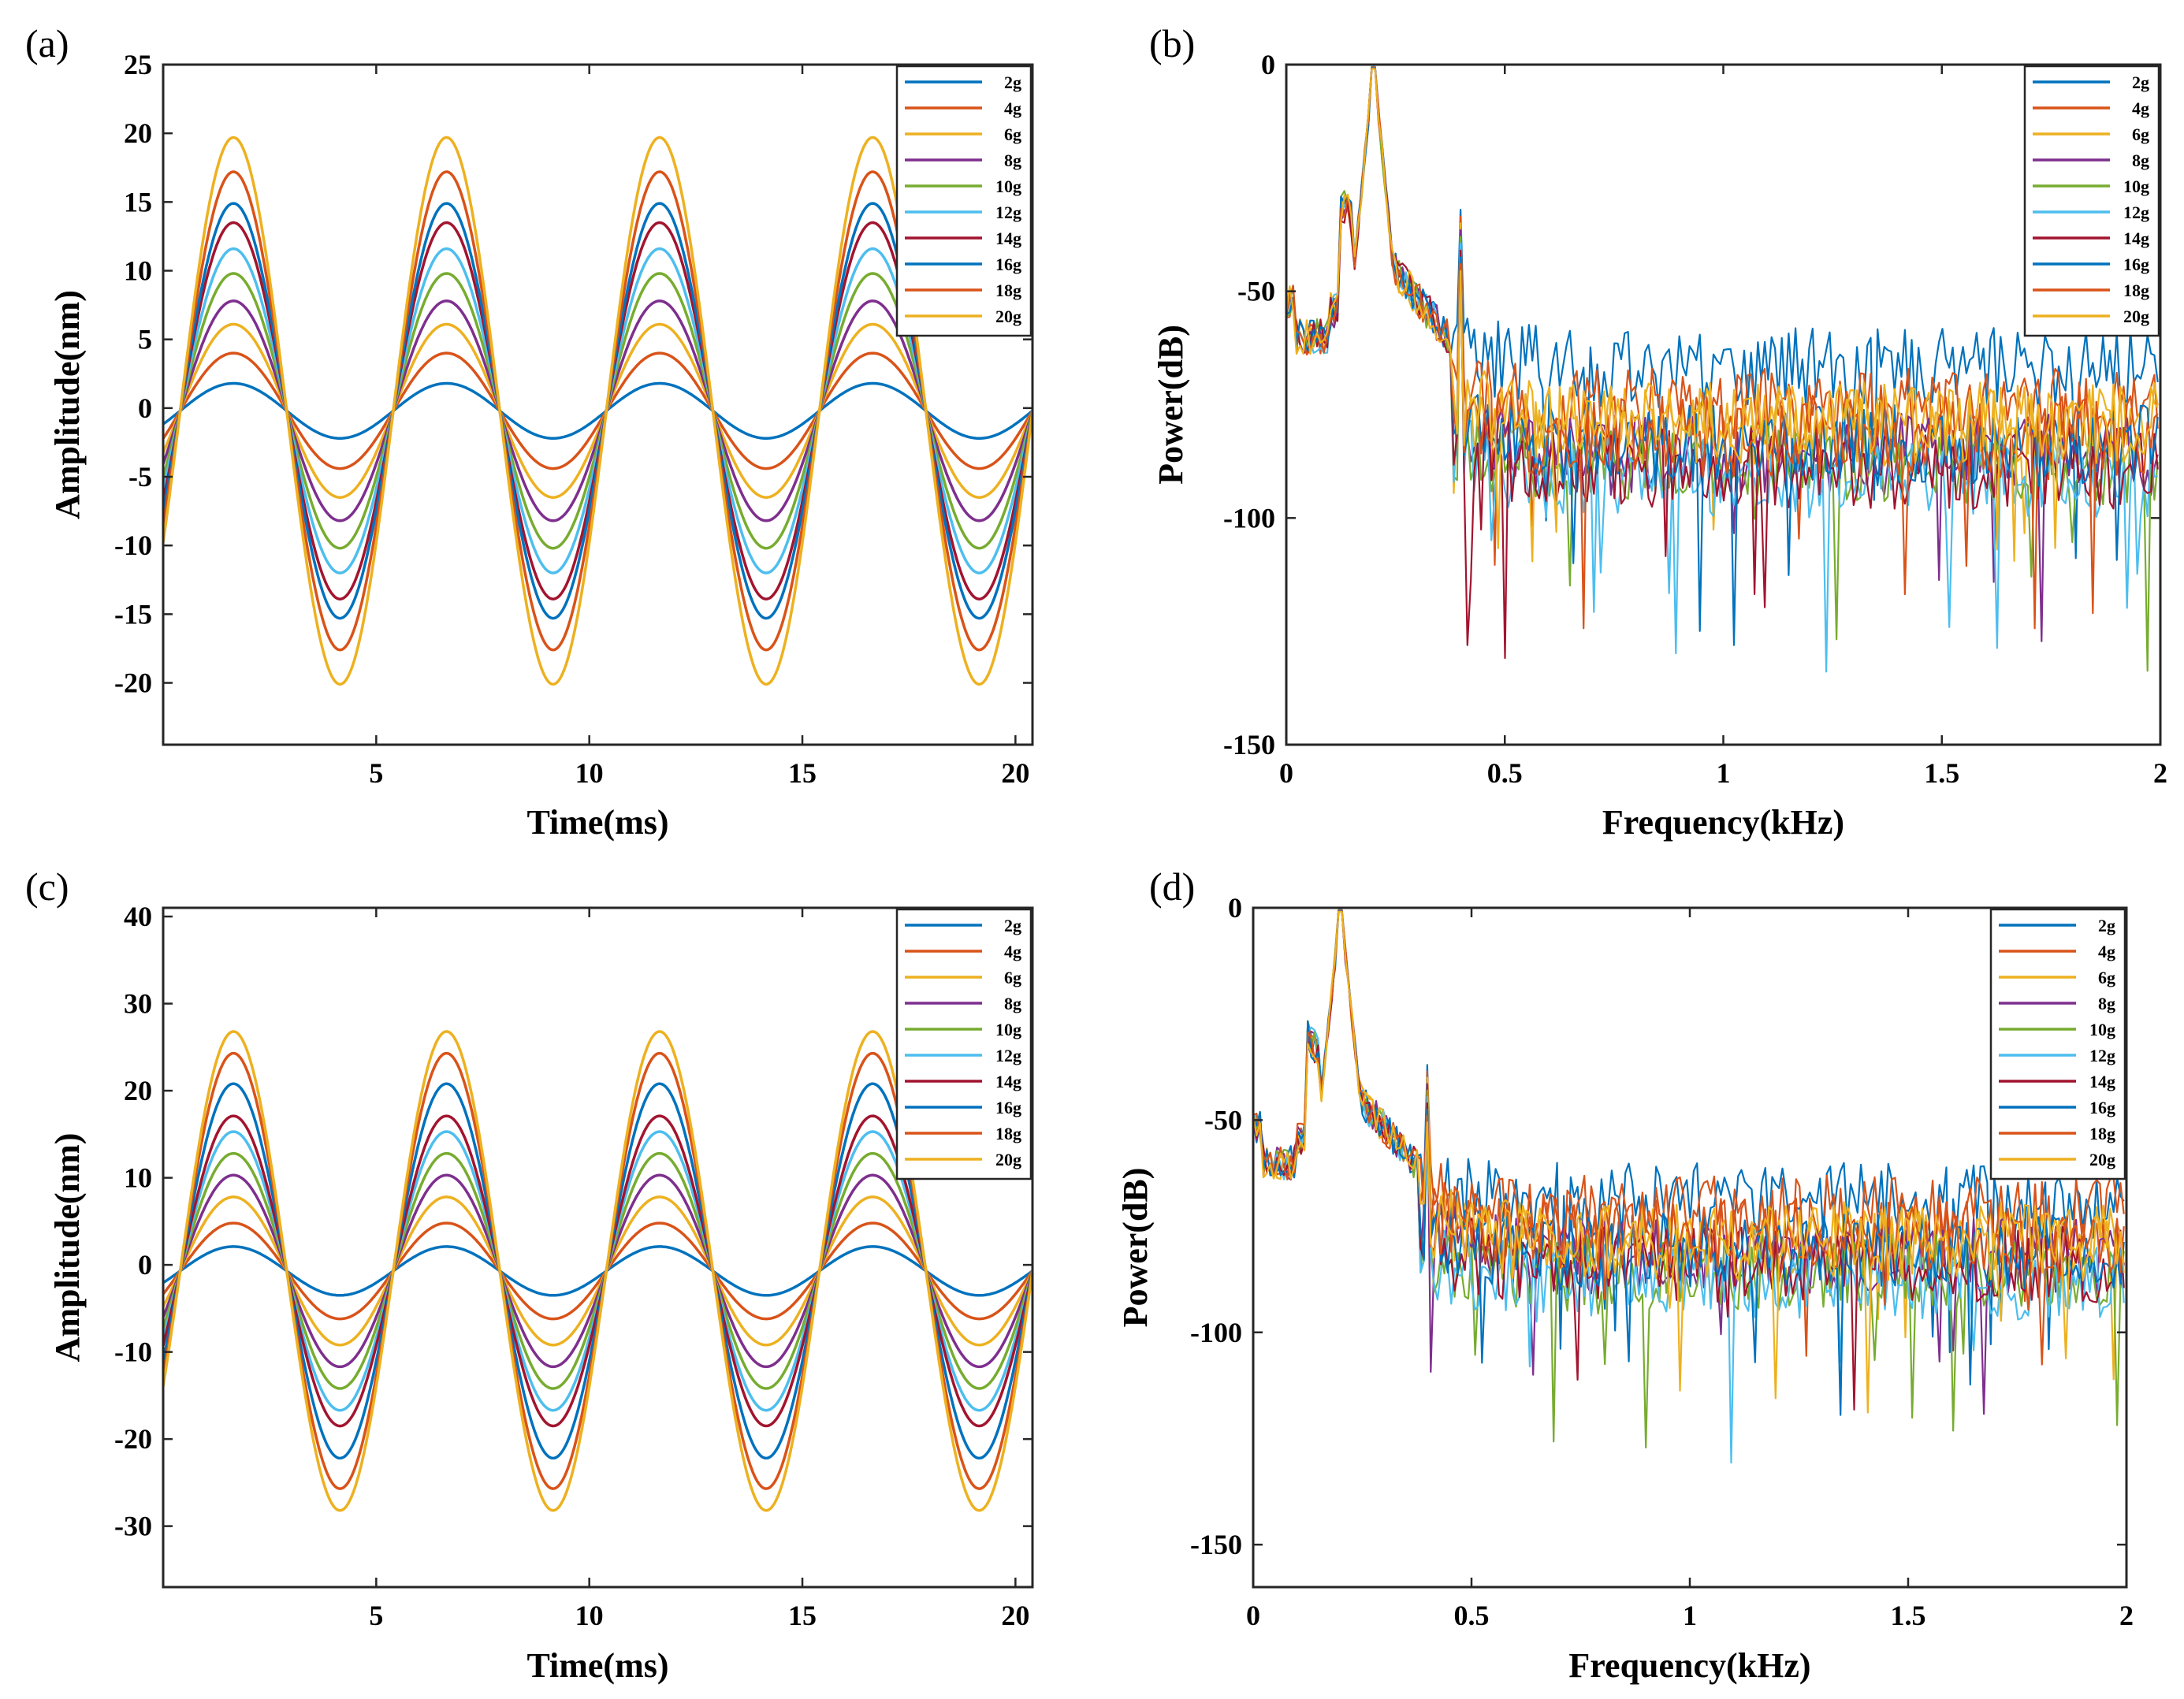 The height and width of the screenshot is (1699, 2184). I want to click on y-tick-label: 5, so click(145, 339).